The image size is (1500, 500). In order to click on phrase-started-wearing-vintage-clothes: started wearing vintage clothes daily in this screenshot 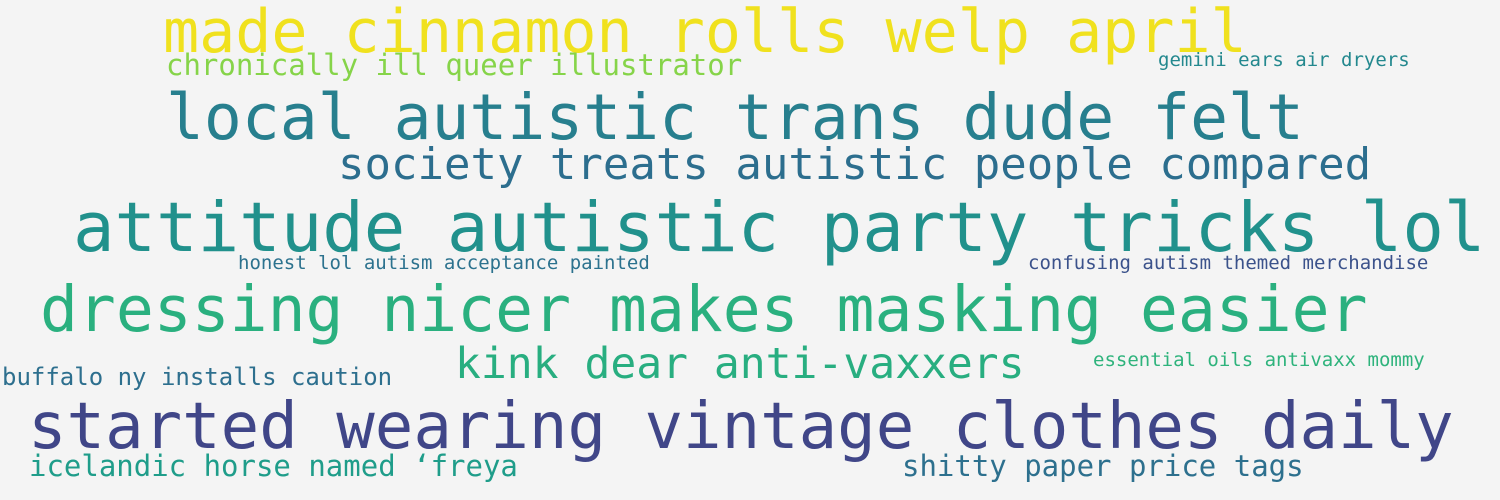, I will do `click(741, 427)`.